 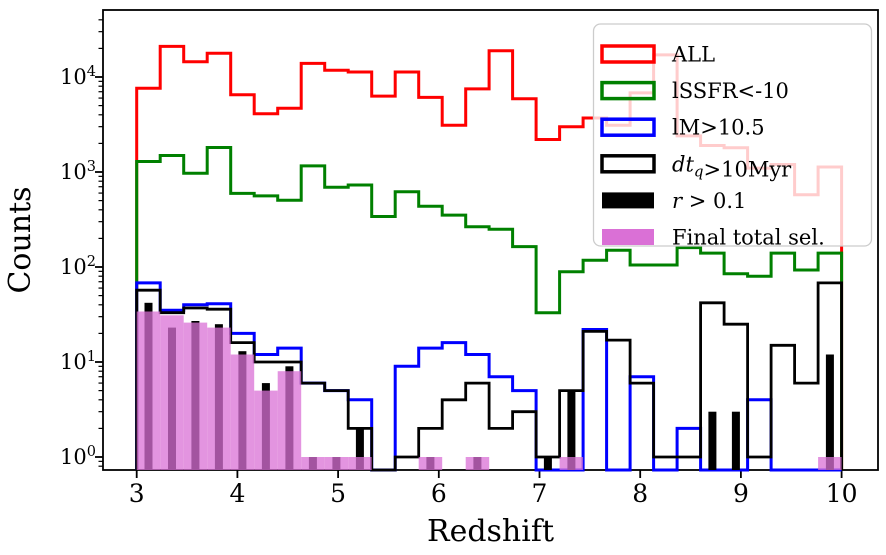 I want to click on x-tick-label: 3, so click(x=137, y=493).